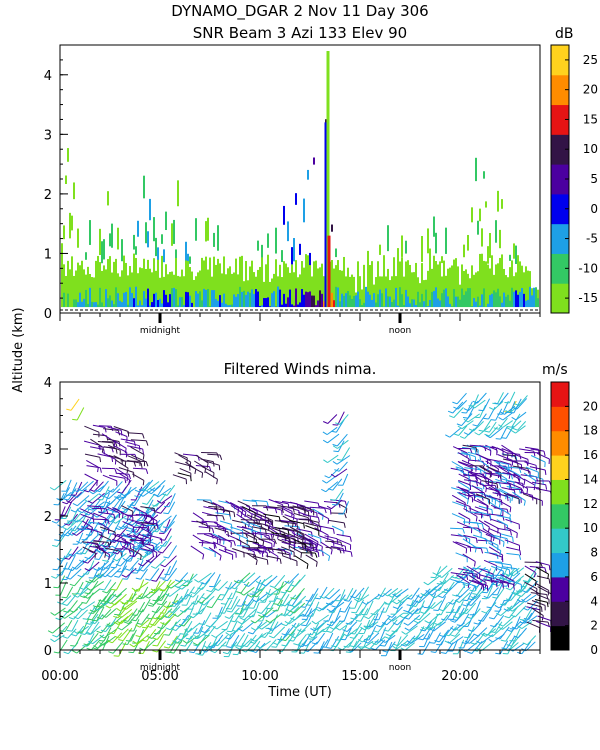  Describe the element at coordinates (48, 450) in the screenshot. I see `y-tick-label: 3` at that location.